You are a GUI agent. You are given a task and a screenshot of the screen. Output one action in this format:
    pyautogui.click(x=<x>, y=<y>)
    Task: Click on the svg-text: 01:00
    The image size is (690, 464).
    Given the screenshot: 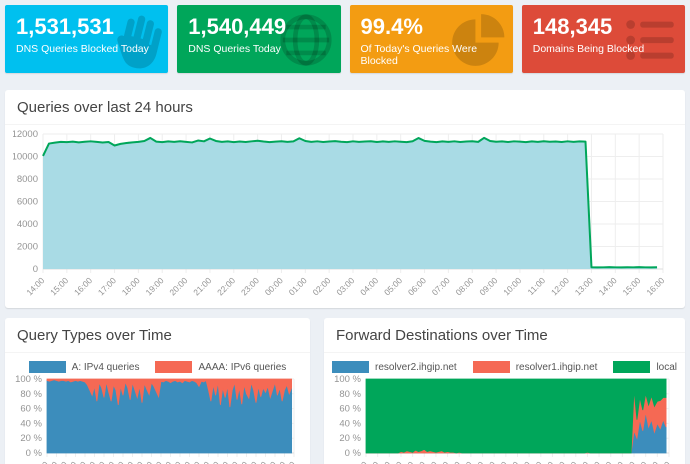 What is the action you would take?
    pyautogui.click(x=298, y=286)
    